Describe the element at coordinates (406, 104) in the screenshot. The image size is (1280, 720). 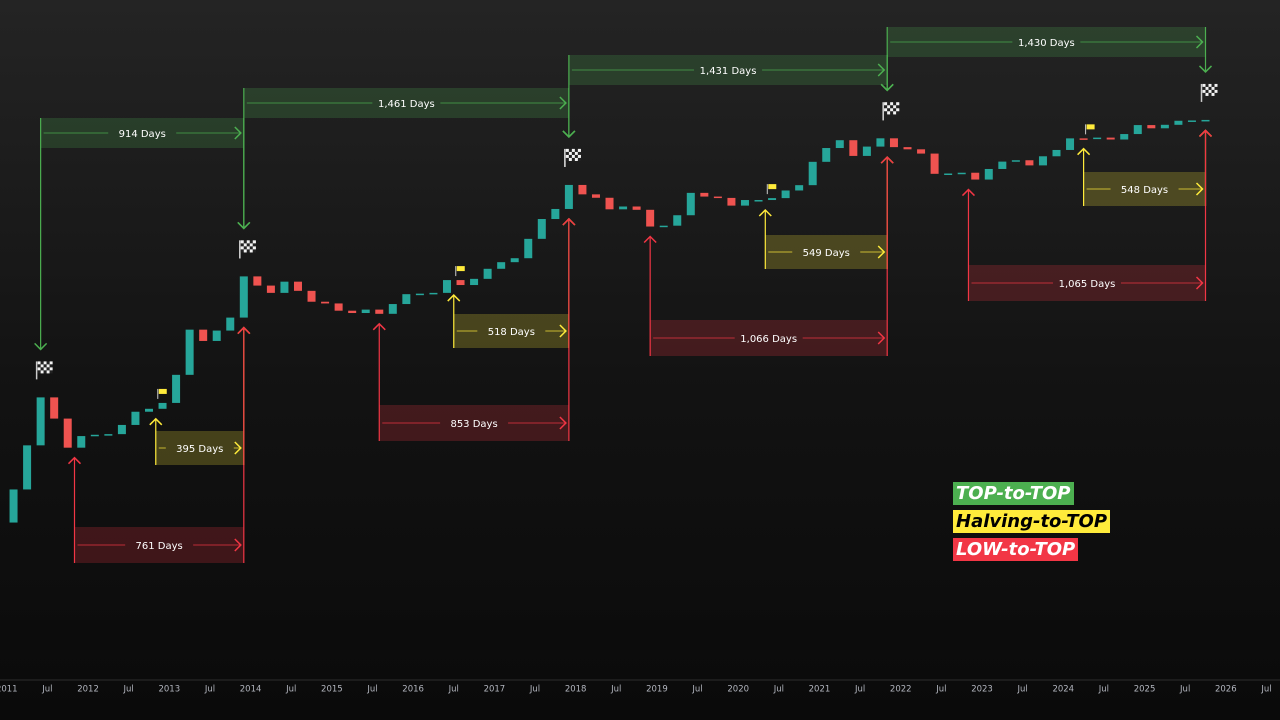
I see `span-label: 1,461 Days` at that location.